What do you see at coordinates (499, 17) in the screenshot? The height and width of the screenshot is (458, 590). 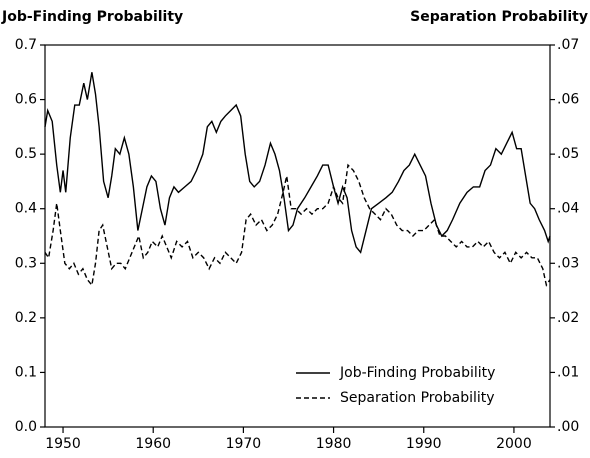 I see `y2-axis-title: Separation Probability` at bounding box center [499, 17].